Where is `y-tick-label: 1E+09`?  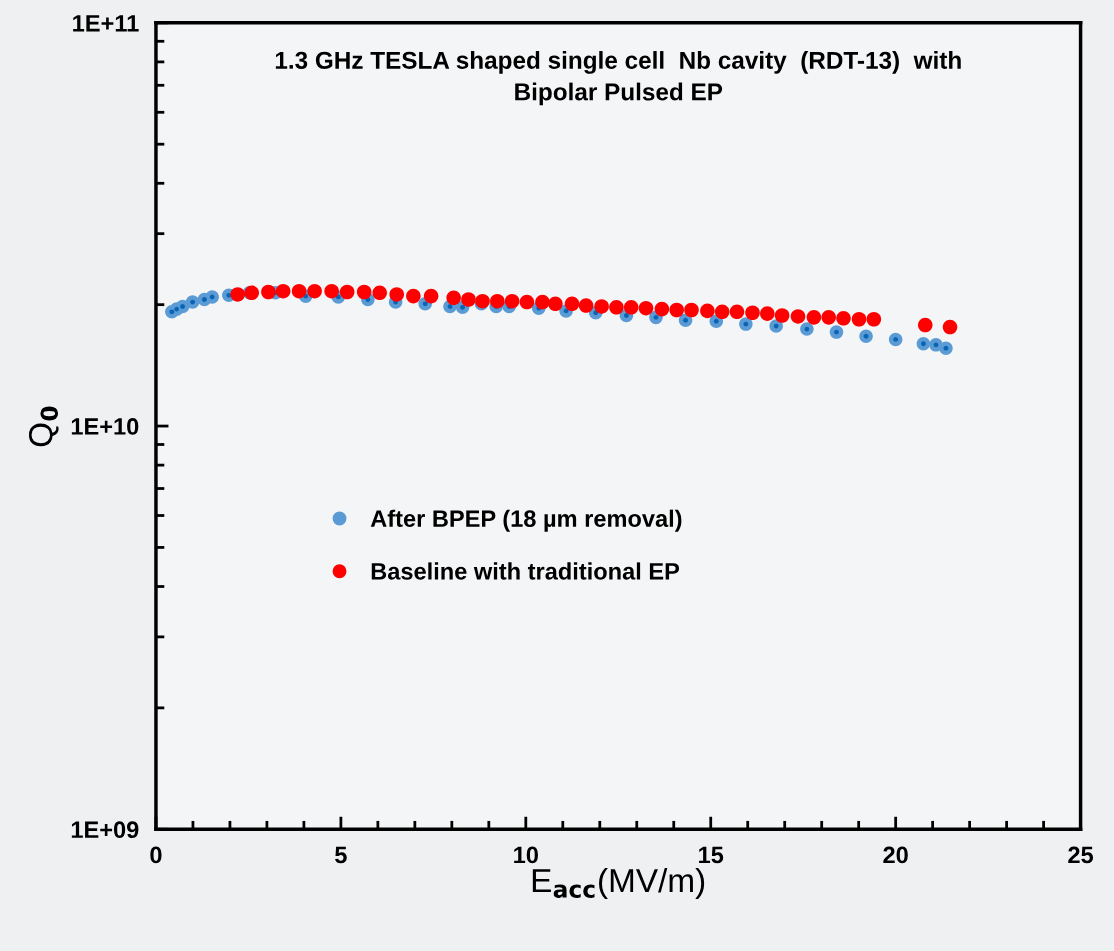
y-tick-label: 1E+09 is located at coordinates (105, 830).